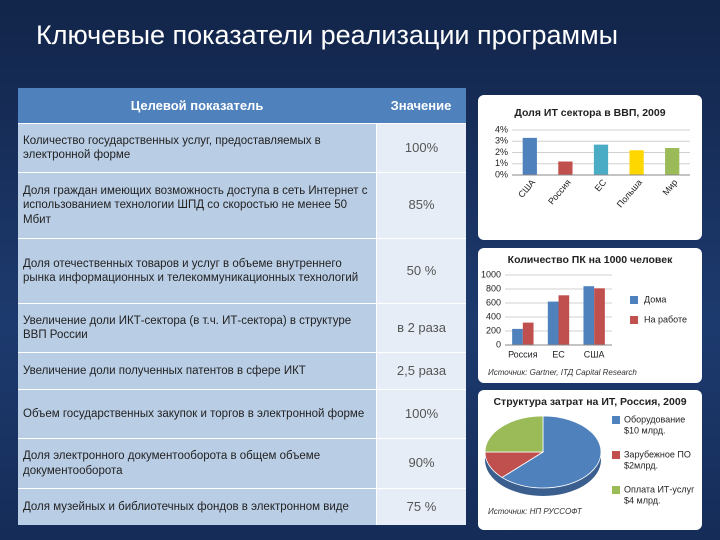 The width and height of the screenshot is (720, 540). Describe the element at coordinates (421, 327) in the screenshot. I see `value-cell: в 2 раза` at that location.